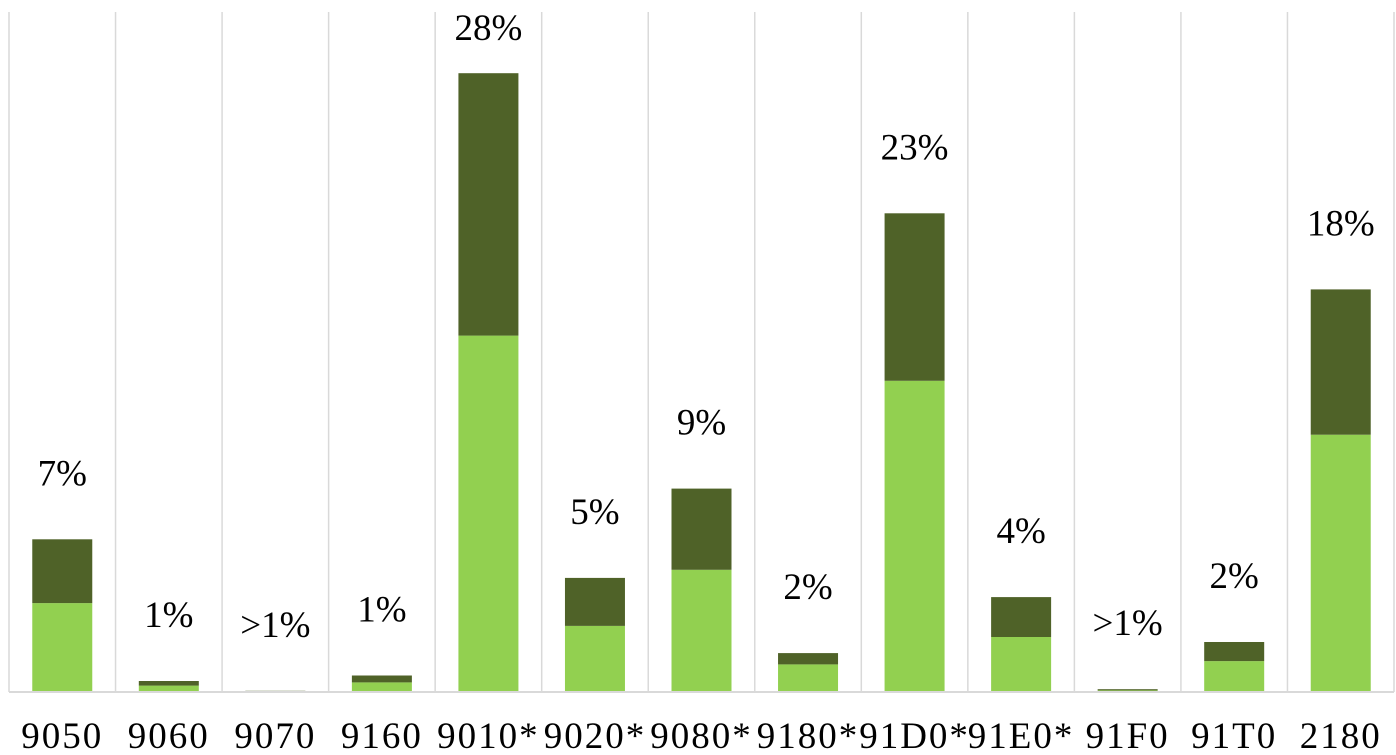  What do you see at coordinates (914, 735) in the screenshot?
I see `x-tick-label: 91D0*` at bounding box center [914, 735].